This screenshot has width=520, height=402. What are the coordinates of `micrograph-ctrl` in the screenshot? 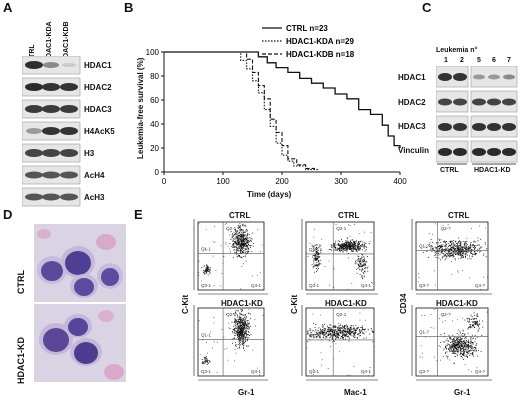 It's located at (80, 263).